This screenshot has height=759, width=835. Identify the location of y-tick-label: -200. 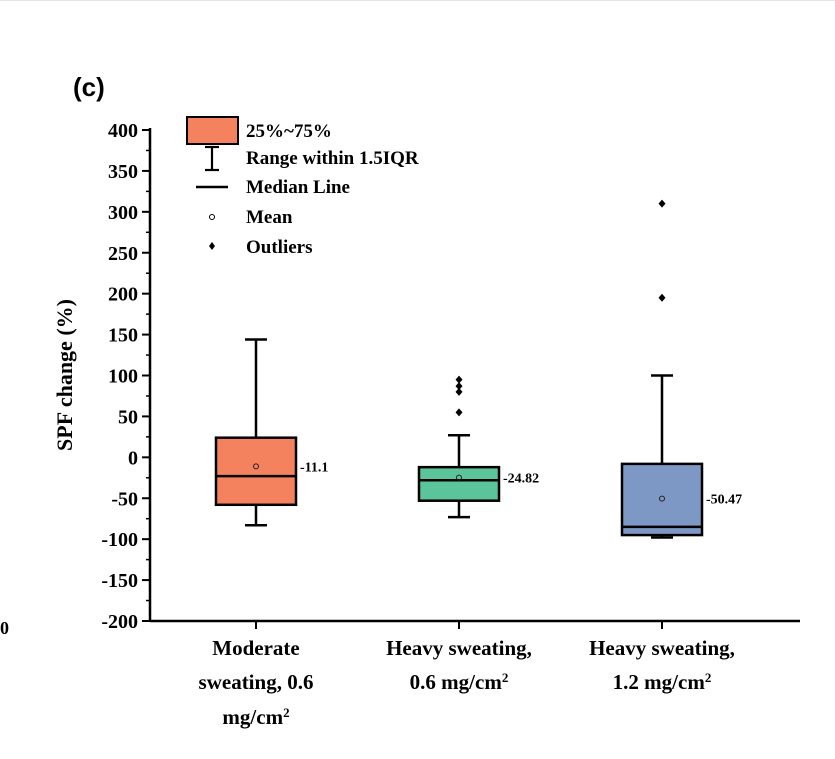
(119, 622).